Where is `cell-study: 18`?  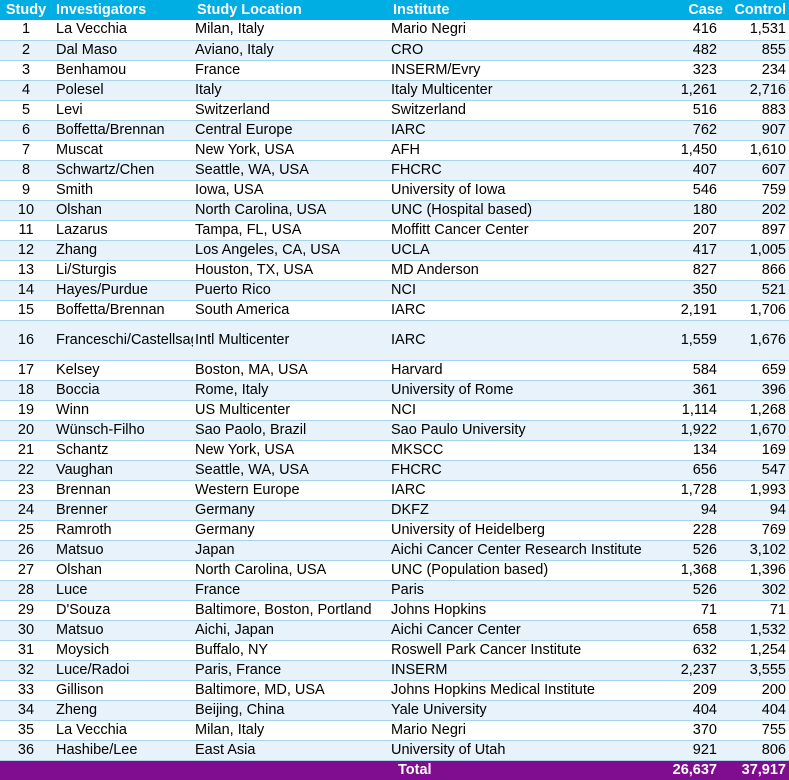 cell-study: 18 is located at coordinates (26, 389).